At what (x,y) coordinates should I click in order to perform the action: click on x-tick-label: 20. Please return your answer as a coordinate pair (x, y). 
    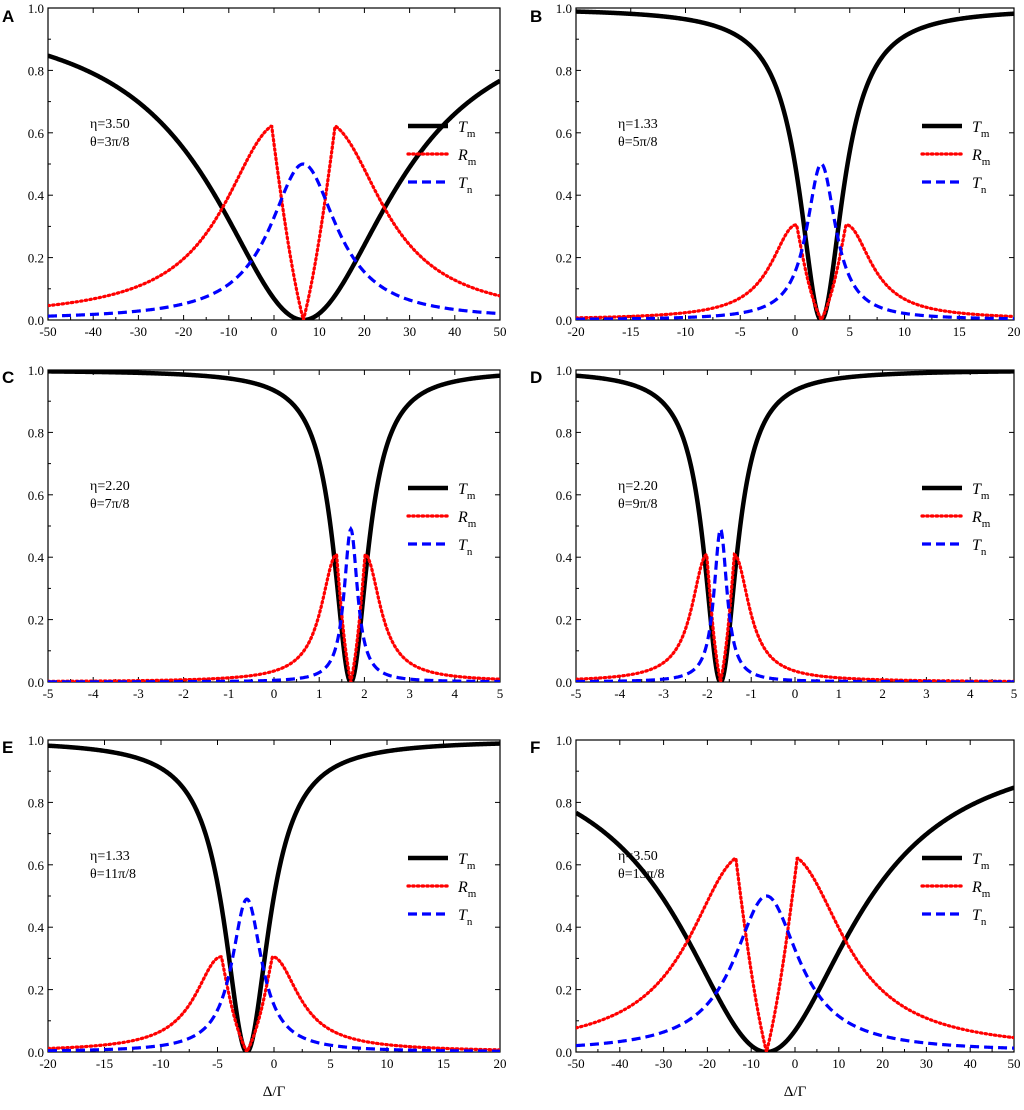
    Looking at the image, I should click on (500, 1063).